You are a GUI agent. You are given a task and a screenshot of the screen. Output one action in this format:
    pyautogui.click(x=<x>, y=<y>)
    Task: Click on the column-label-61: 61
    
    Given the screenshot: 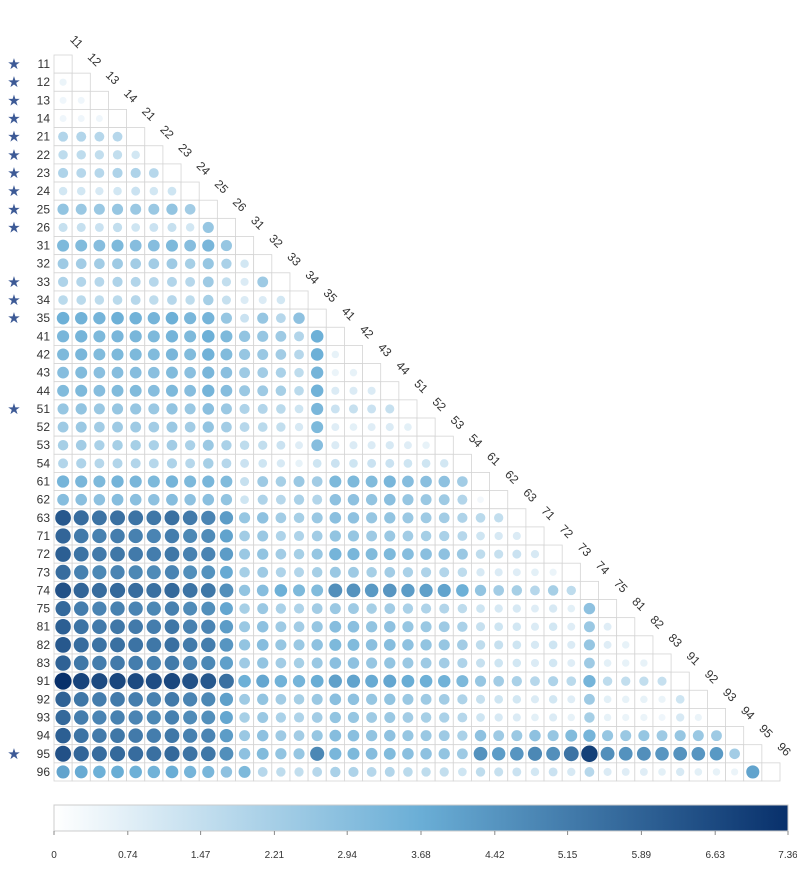 What is the action you would take?
    pyautogui.click(x=494, y=459)
    